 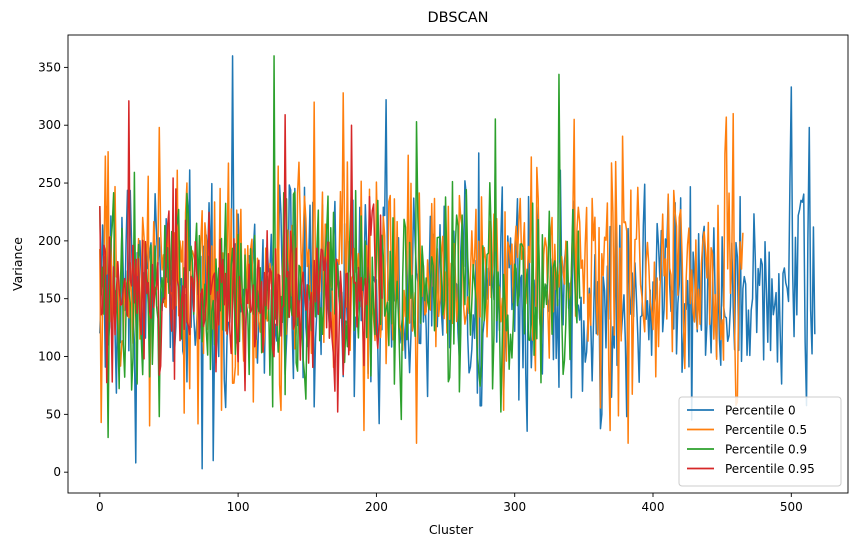 I want to click on x-tick-label: 300, so click(x=514, y=507).